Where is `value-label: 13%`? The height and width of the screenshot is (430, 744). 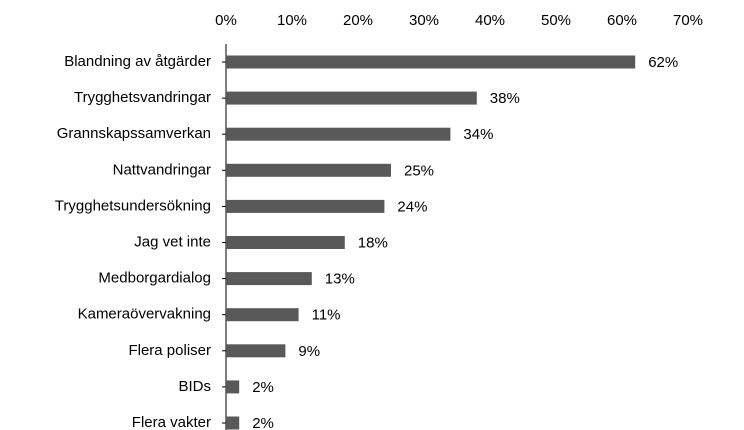
value-label: 13% is located at coordinates (340, 279).